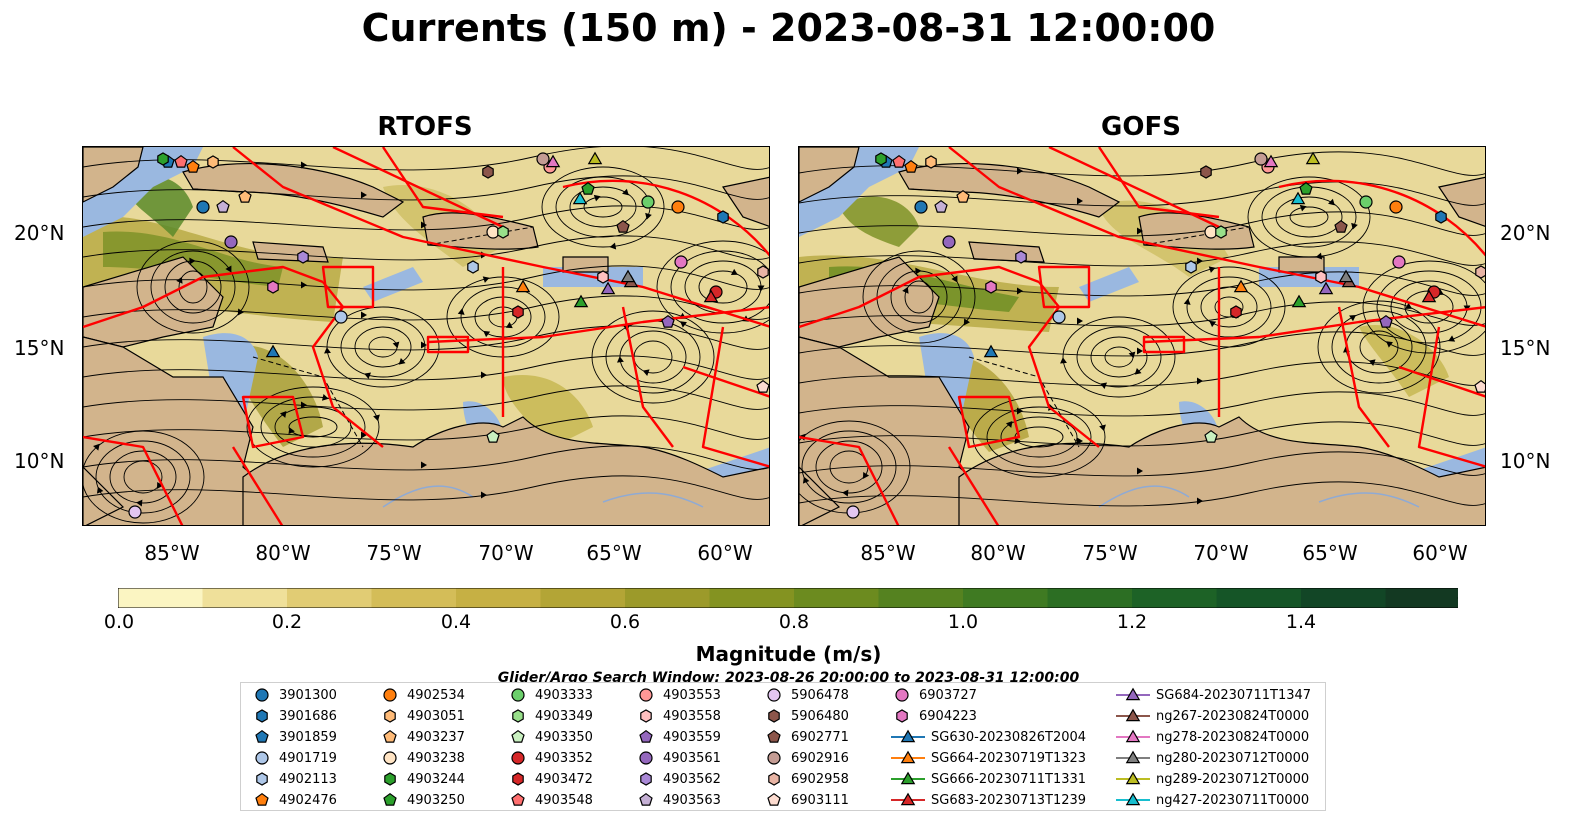 The width and height of the screenshot is (1577, 829). Describe the element at coordinates (394, 553) in the screenshot. I see `lon-label-75w-left: 75°W` at that location.